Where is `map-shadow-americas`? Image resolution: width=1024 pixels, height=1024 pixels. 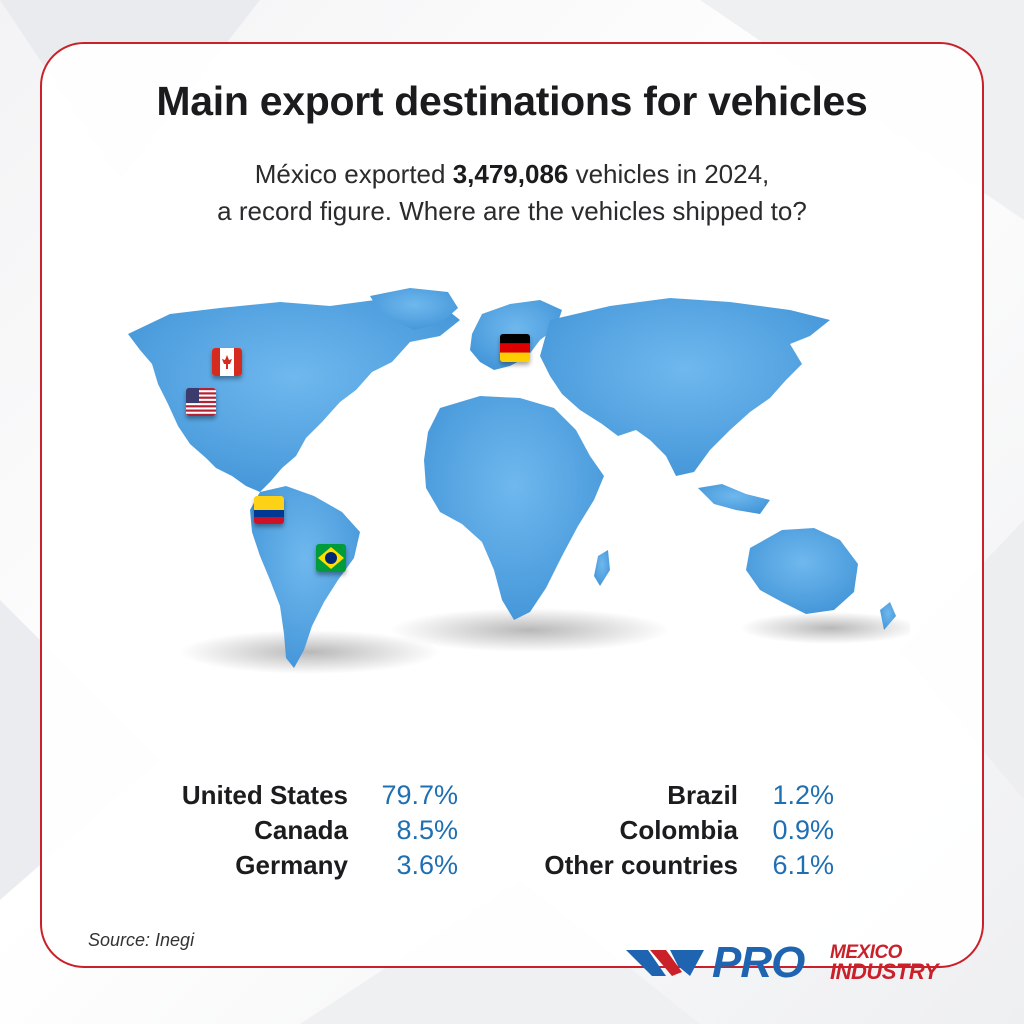 map-shadow-americas is located at coordinates (310, 652).